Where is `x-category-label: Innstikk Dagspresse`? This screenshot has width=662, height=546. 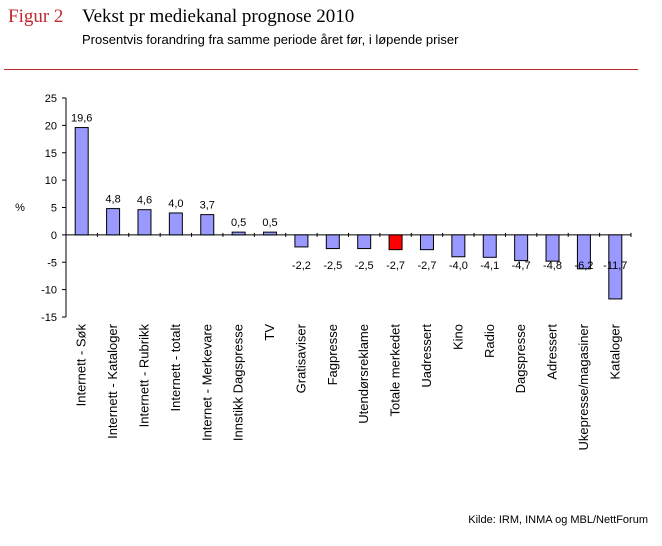
x-category-label: Innstikk Dagspresse is located at coordinates (238, 382).